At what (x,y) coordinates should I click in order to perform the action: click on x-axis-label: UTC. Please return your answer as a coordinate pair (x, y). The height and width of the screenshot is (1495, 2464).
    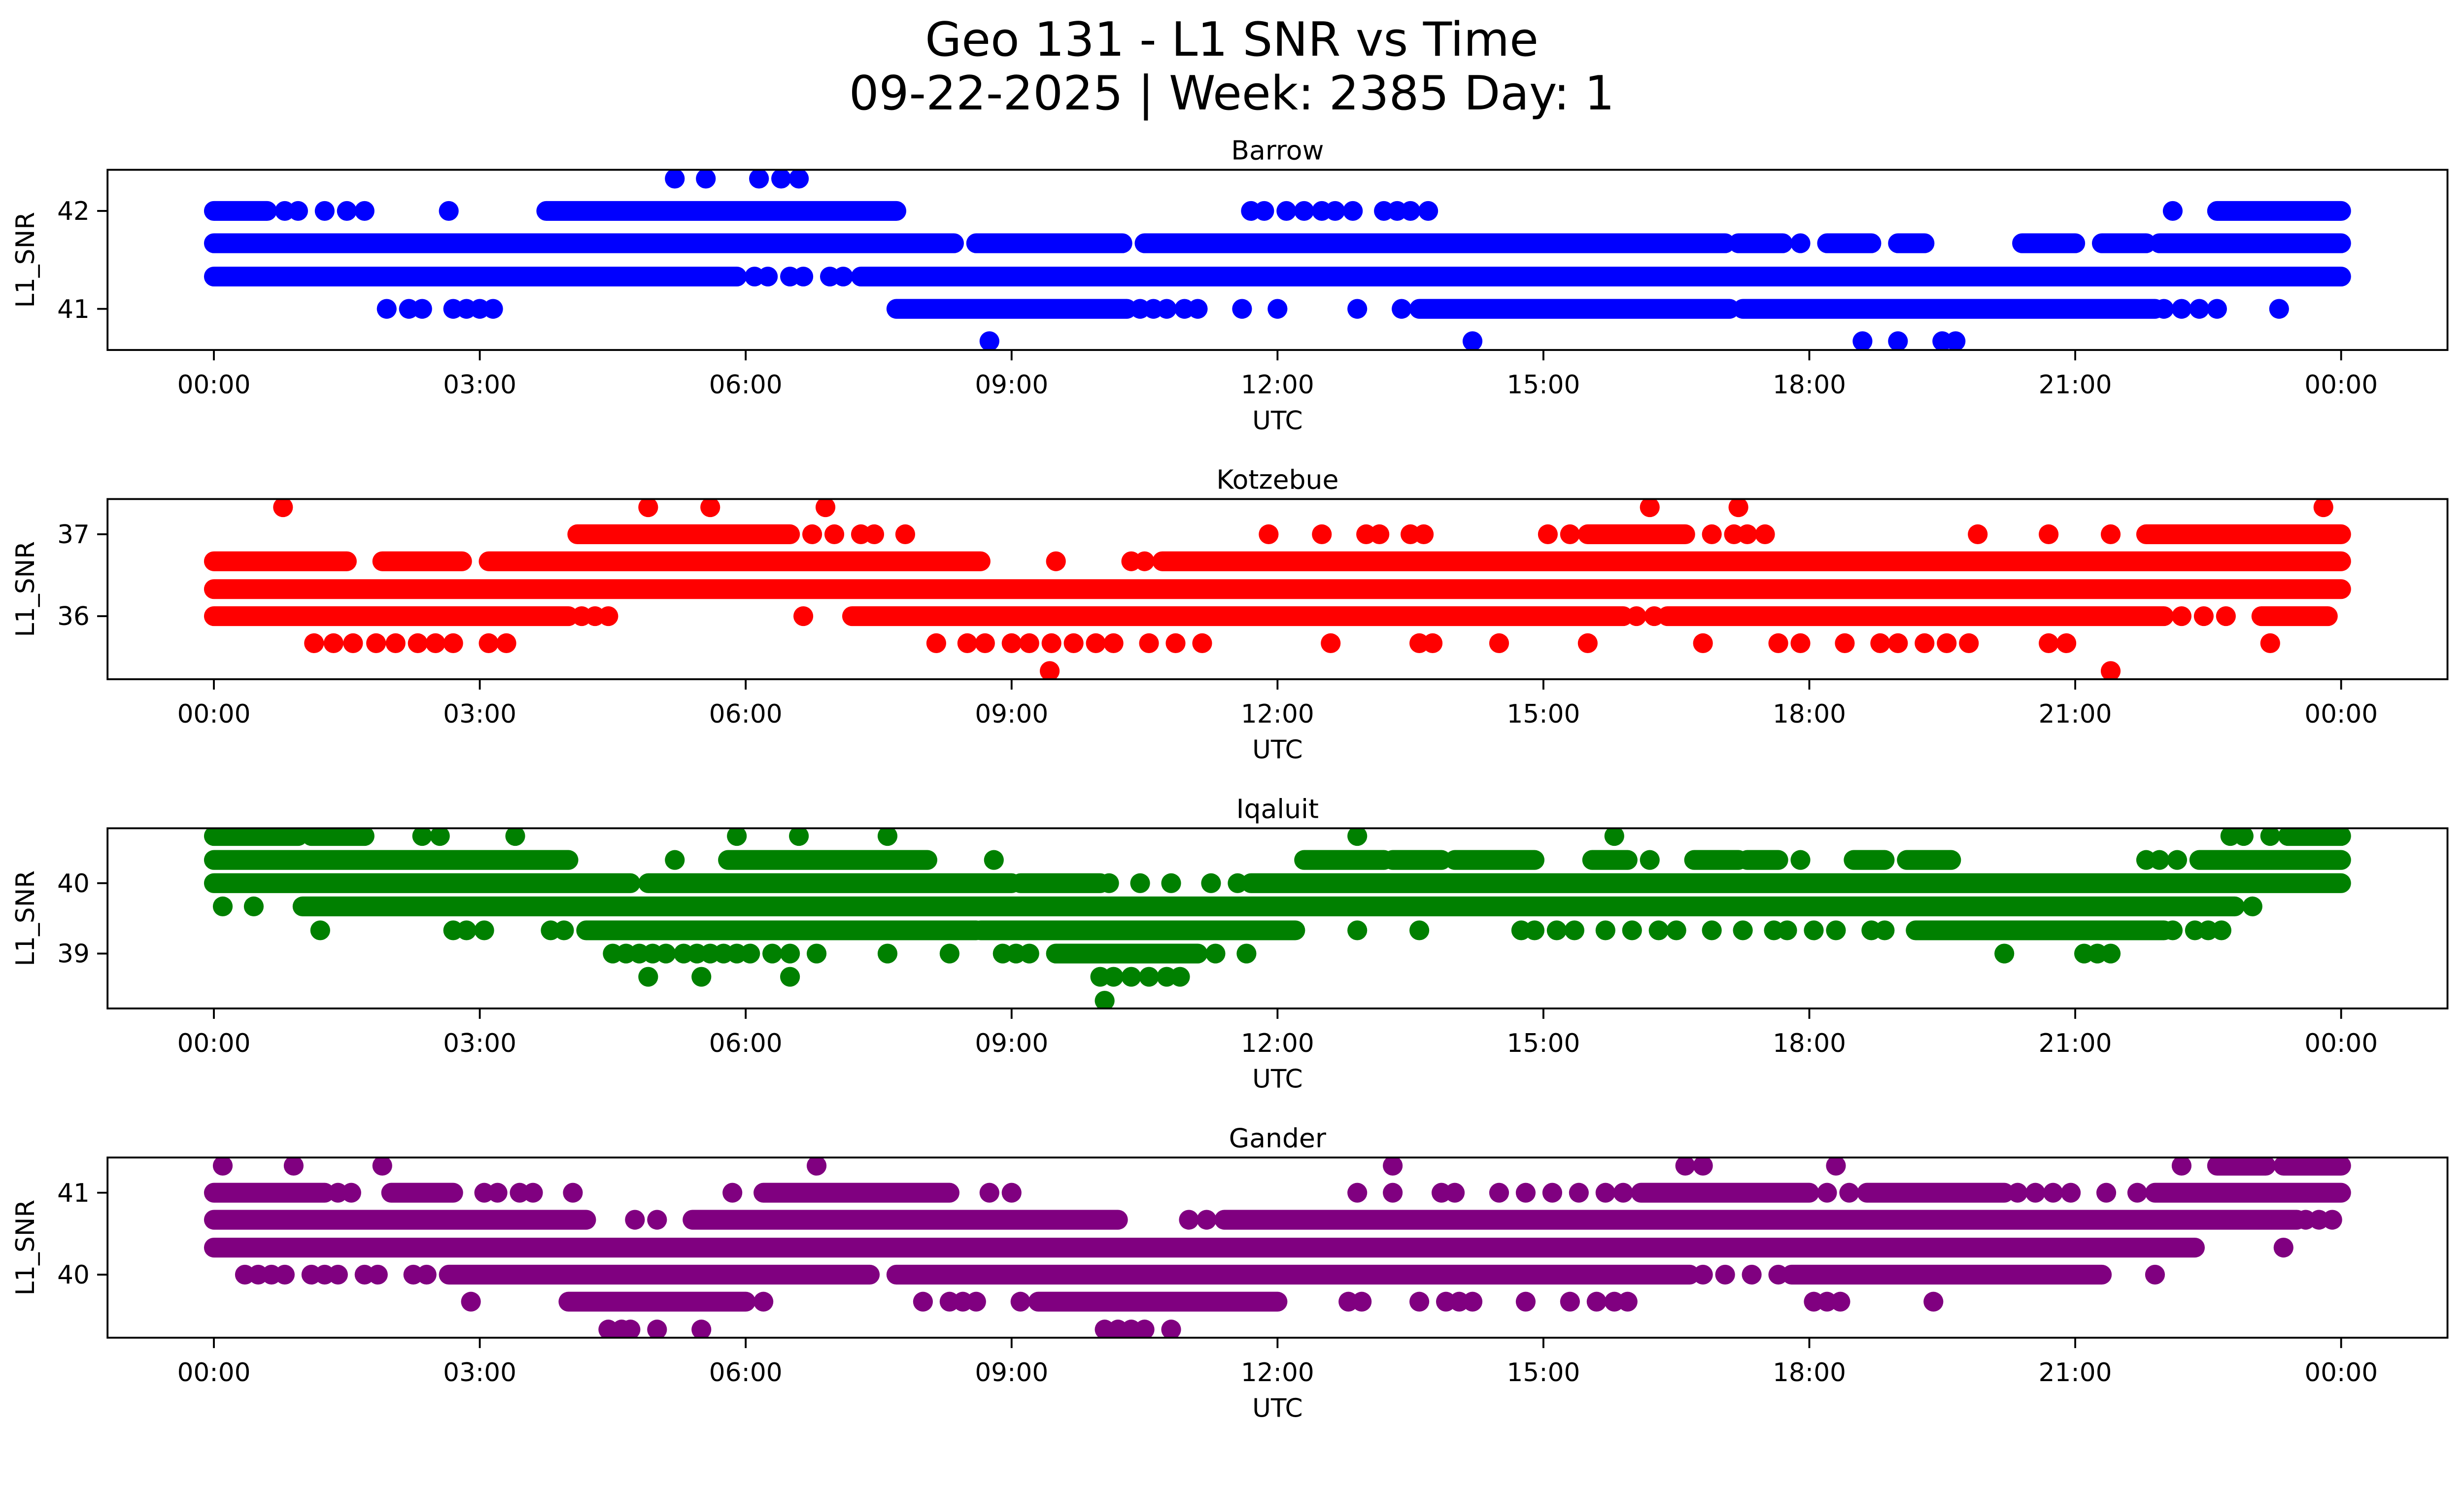
    Looking at the image, I should click on (1277, 1079).